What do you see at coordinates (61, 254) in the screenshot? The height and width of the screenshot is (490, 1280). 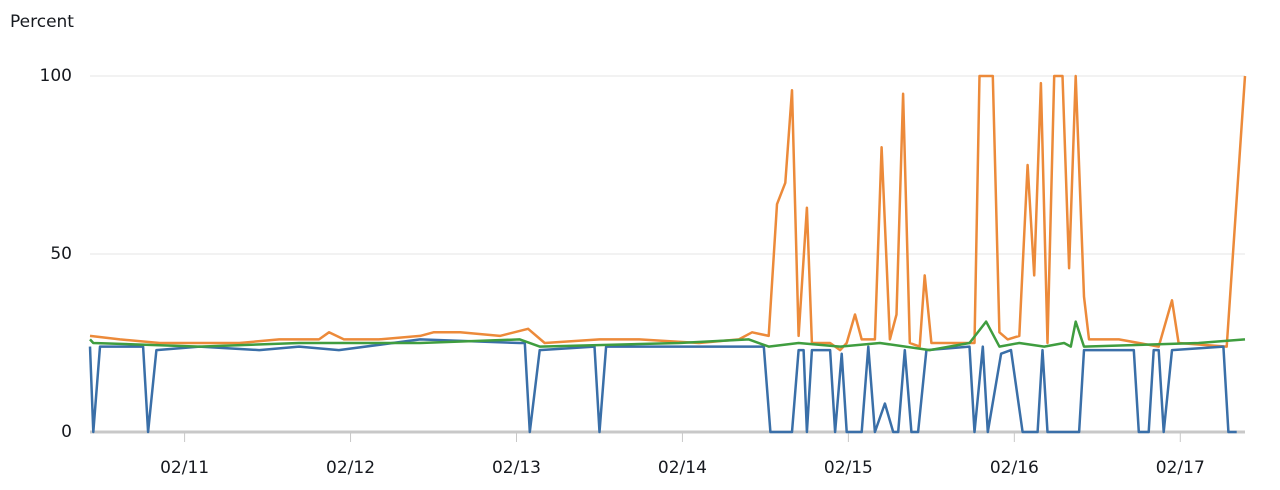 I see `y-tick-label: 50` at bounding box center [61, 254].